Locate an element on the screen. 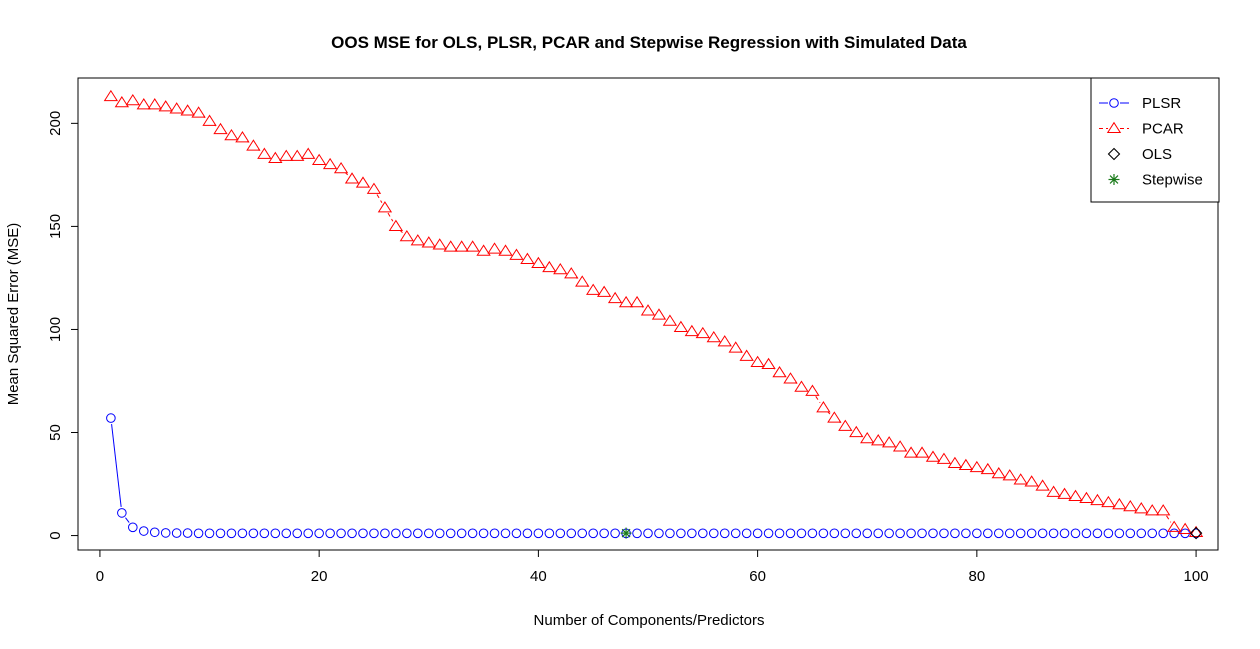  legend-item-pcar: PCAR is located at coordinates (1141, 129).